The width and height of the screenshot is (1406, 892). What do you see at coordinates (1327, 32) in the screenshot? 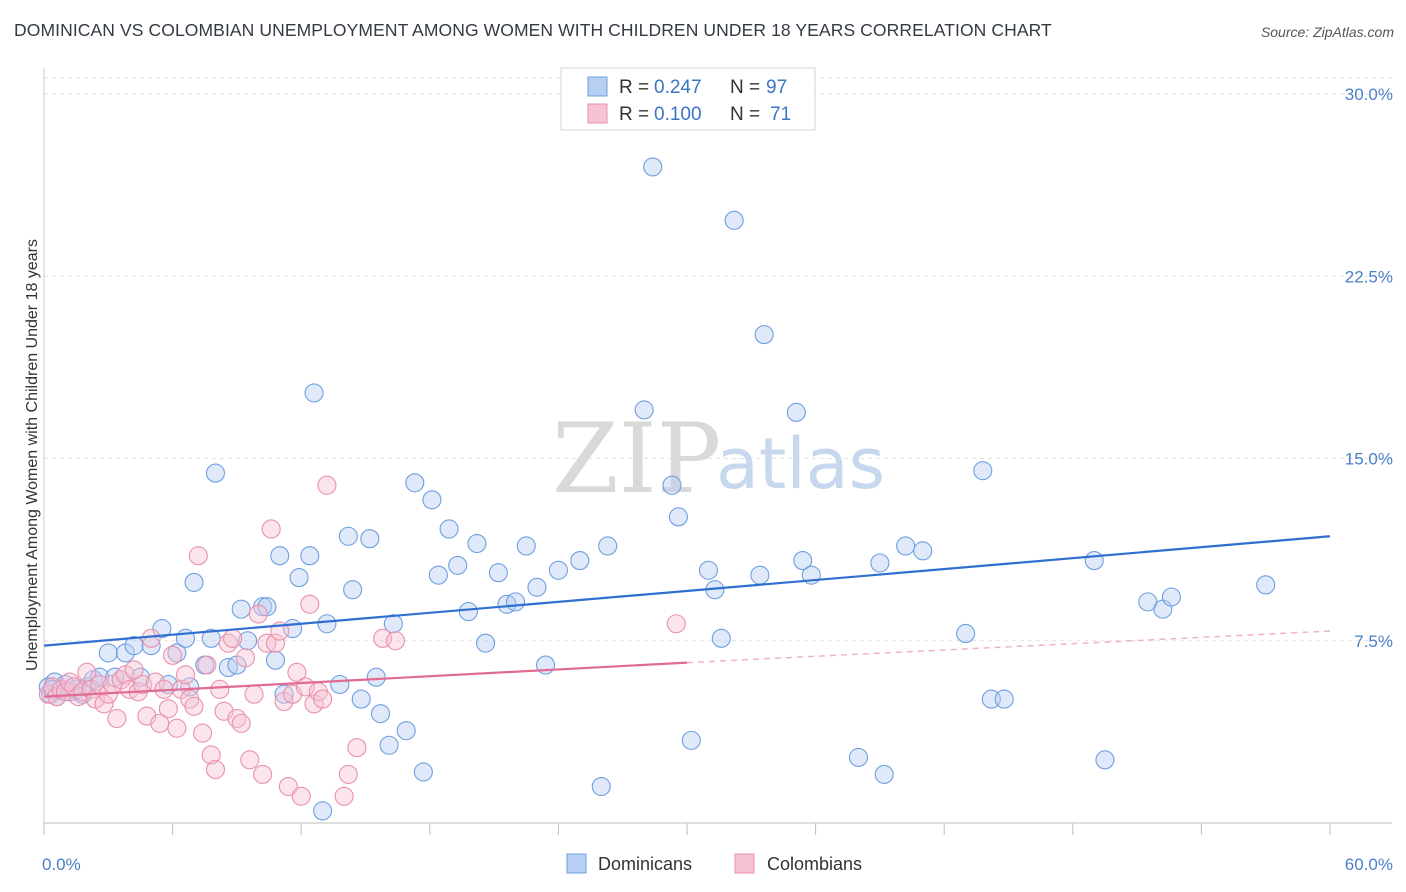
I see `source-credit: Source: ZipAtlas.com` at bounding box center [1327, 32].